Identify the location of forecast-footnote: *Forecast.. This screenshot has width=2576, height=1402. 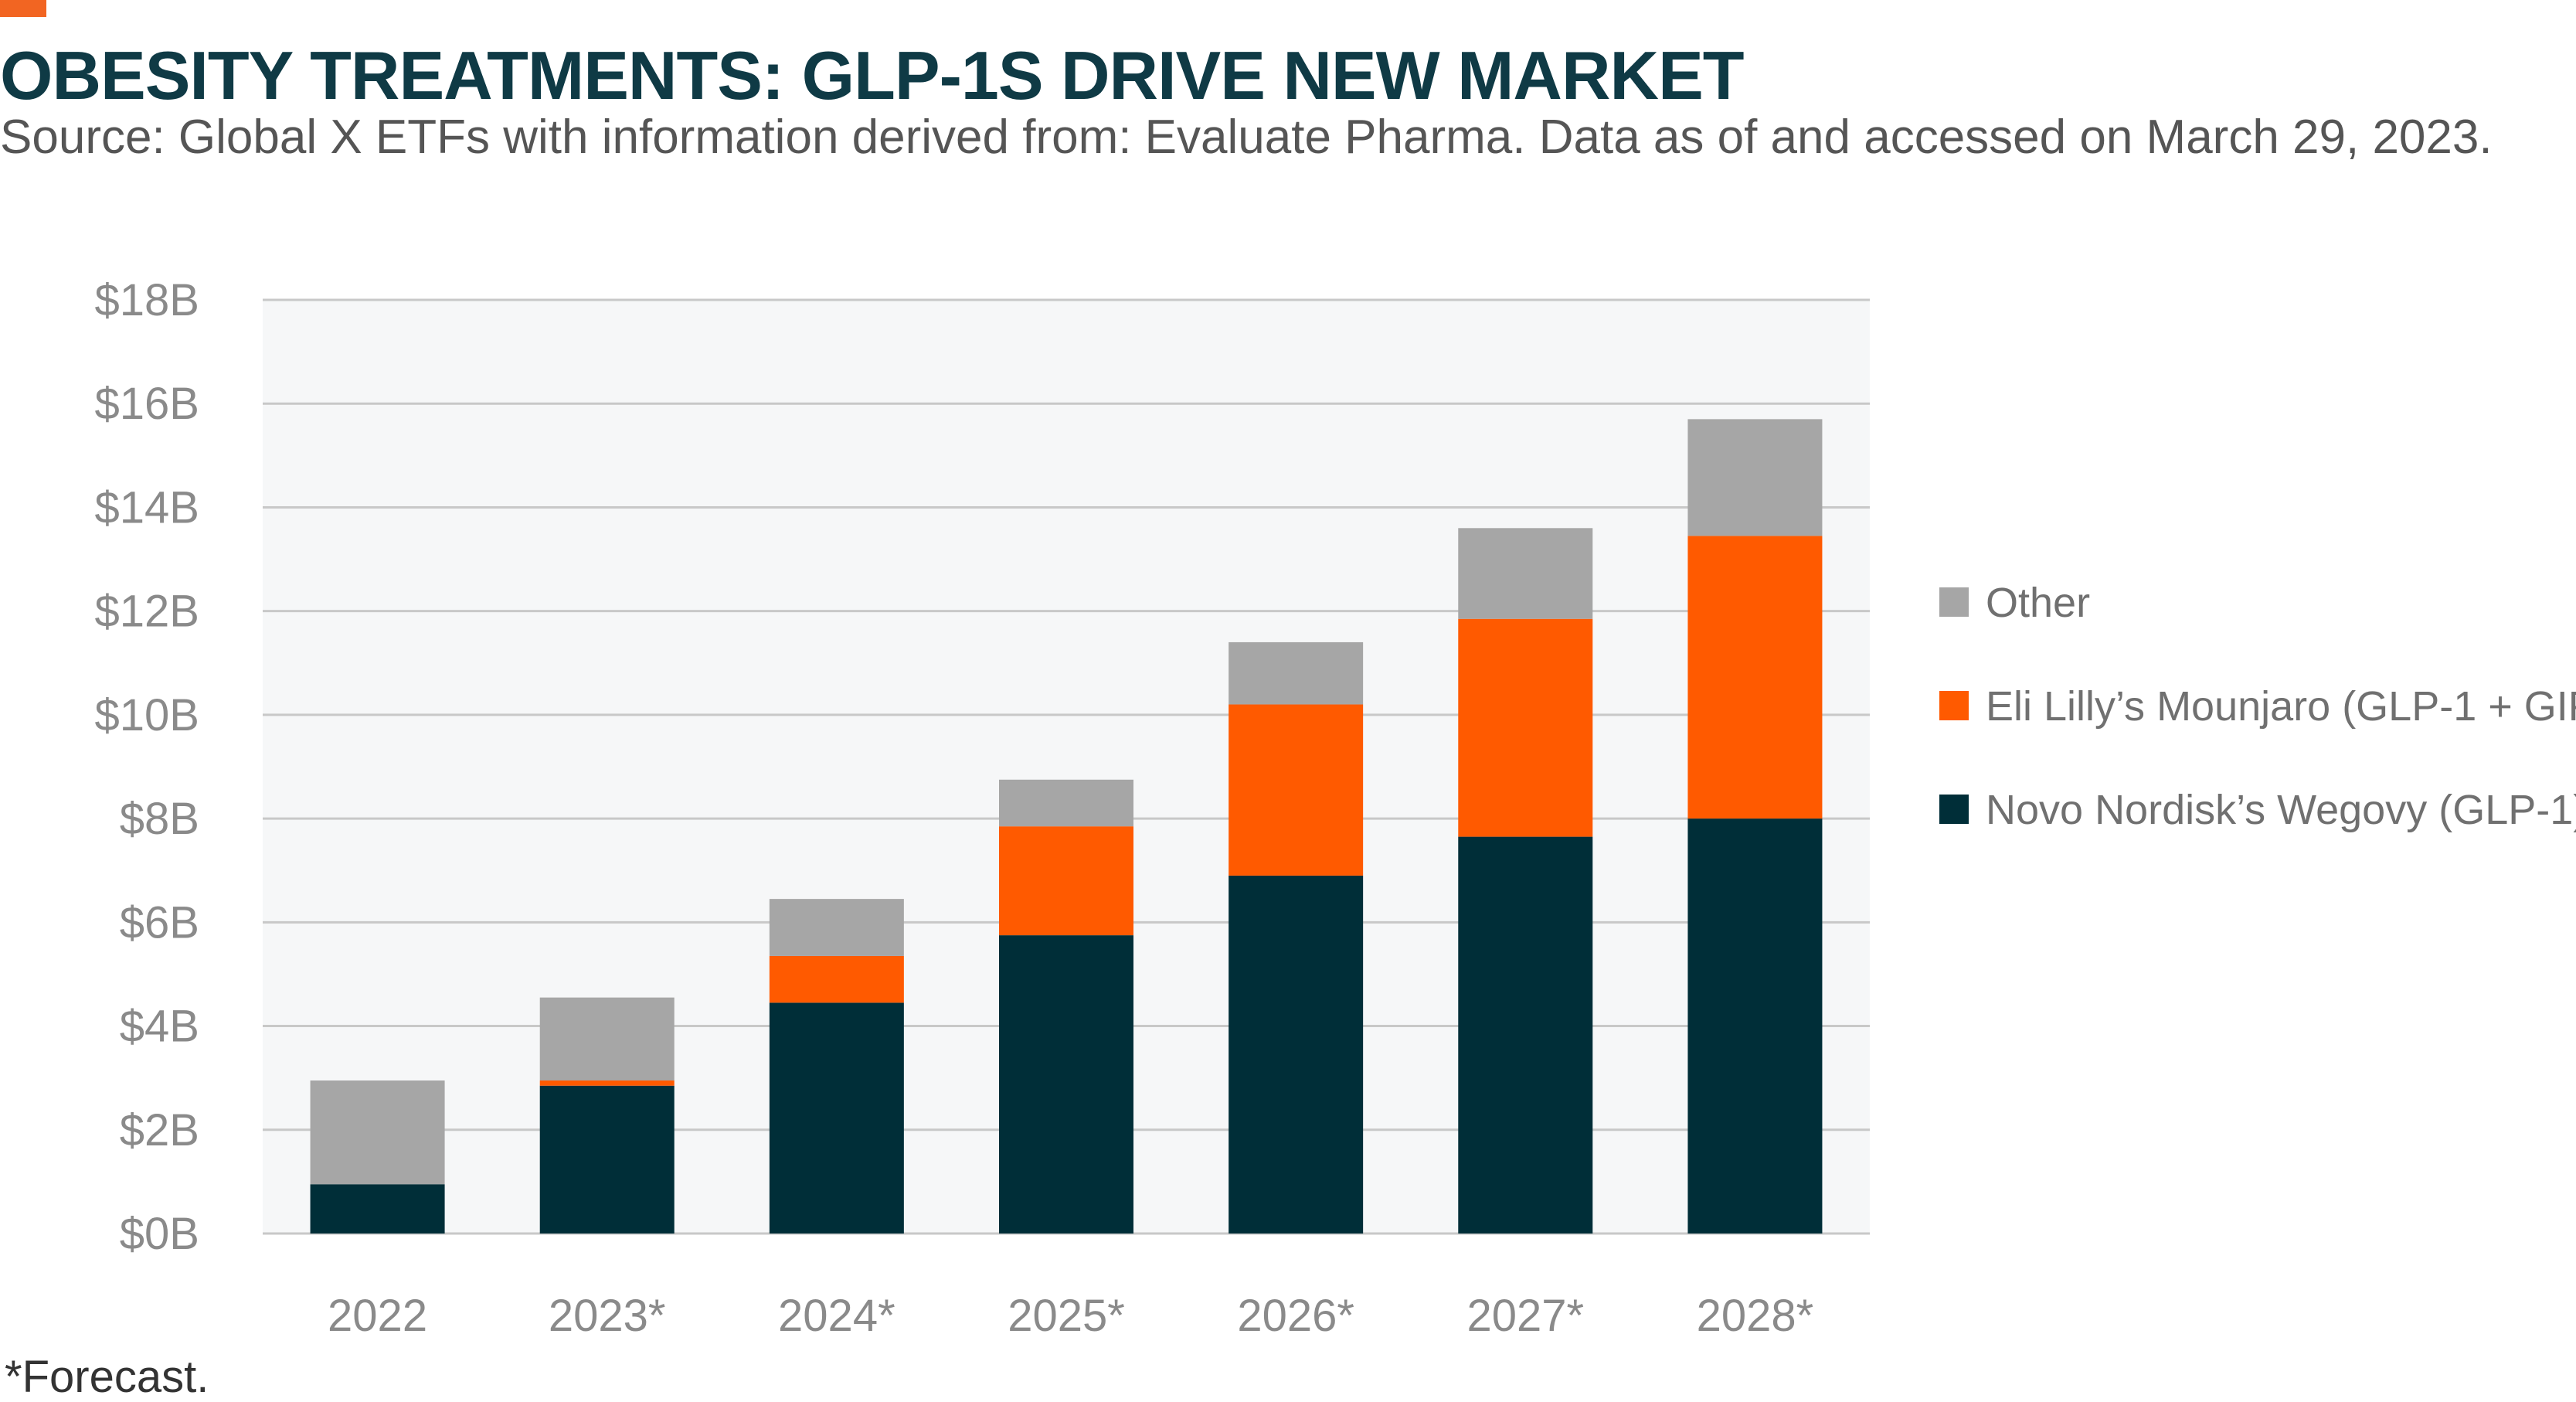
(107, 1377).